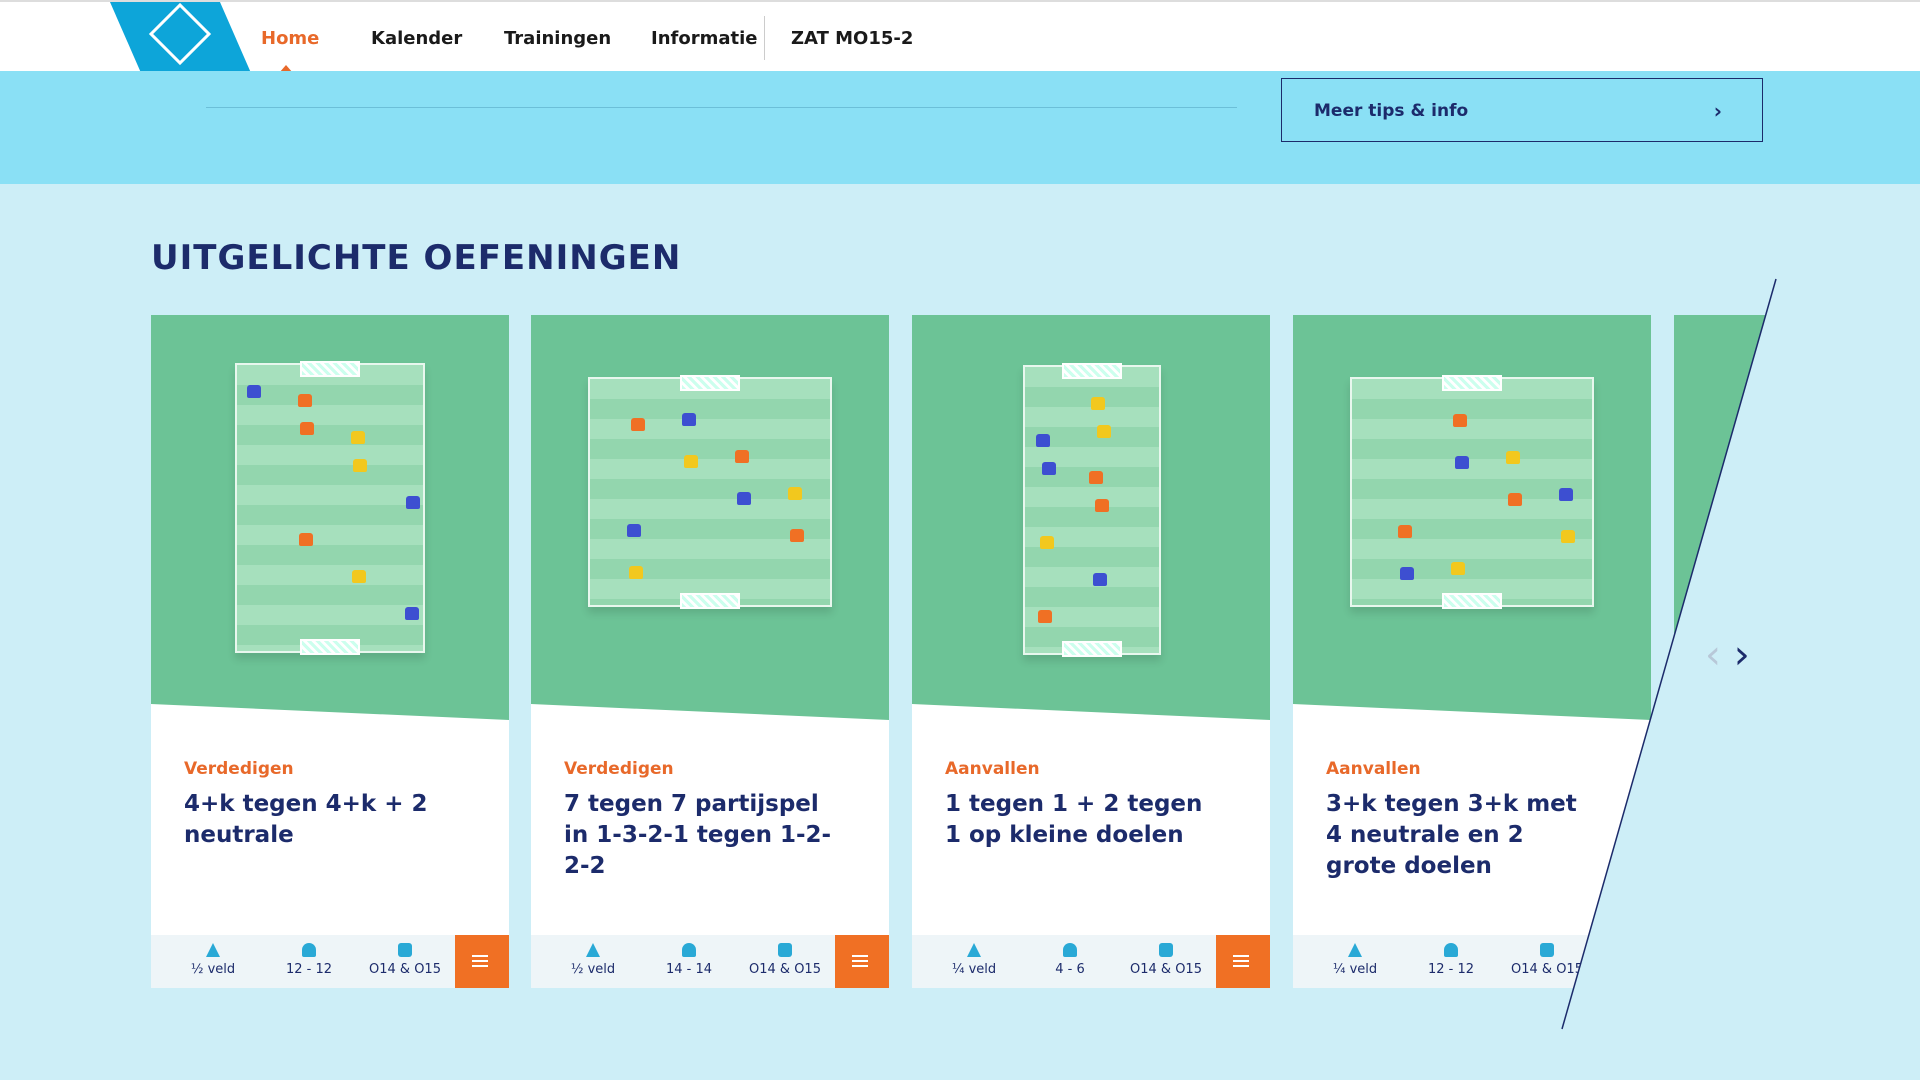 This screenshot has height=1080, width=1920. I want to click on team-link: ZAT MO15-2, so click(852, 38).